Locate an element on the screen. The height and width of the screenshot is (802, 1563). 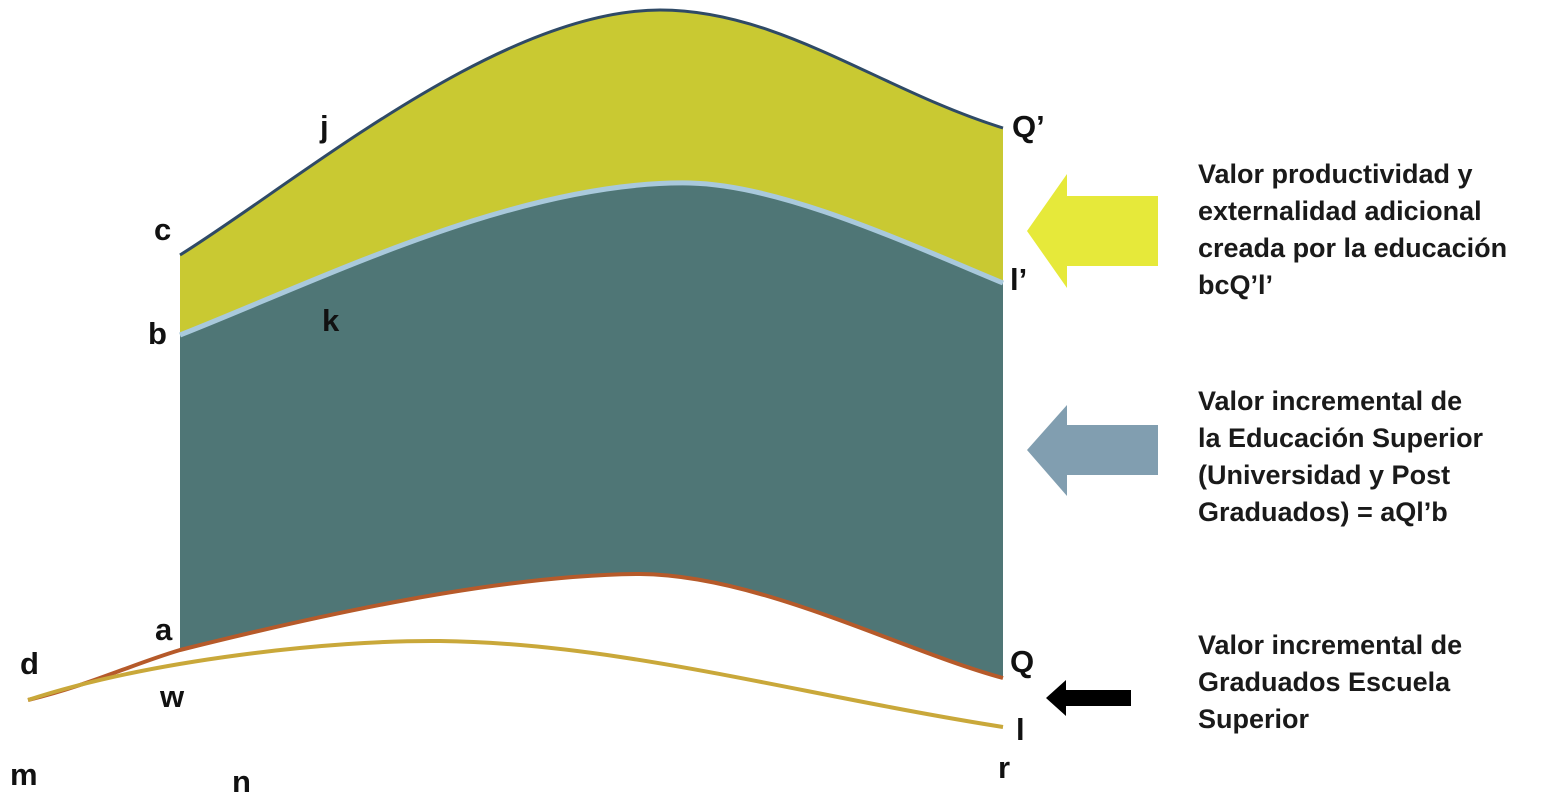
left-arrow-blue-icon is located at coordinates (1092, 450).